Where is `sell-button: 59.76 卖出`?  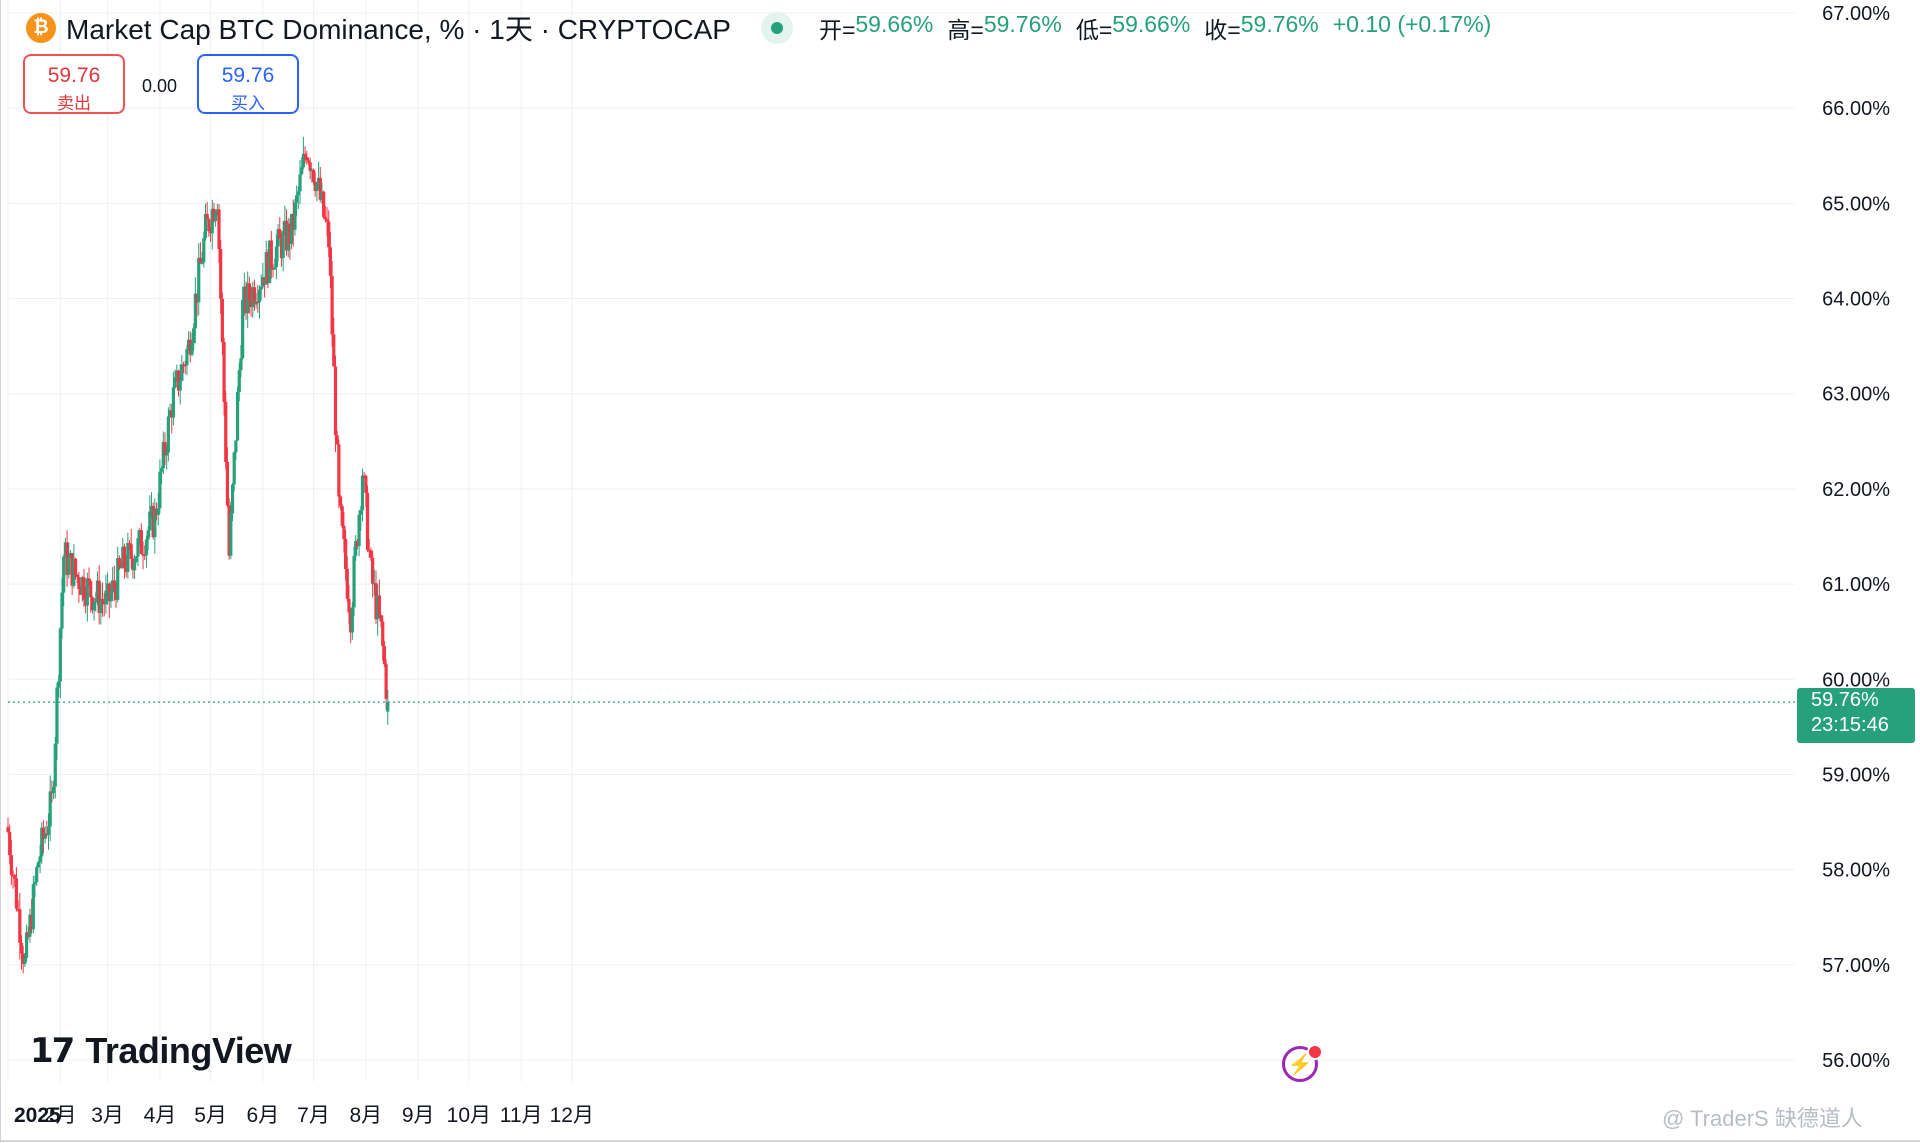
sell-button: 59.76 卖出 is located at coordinates (74, 84).